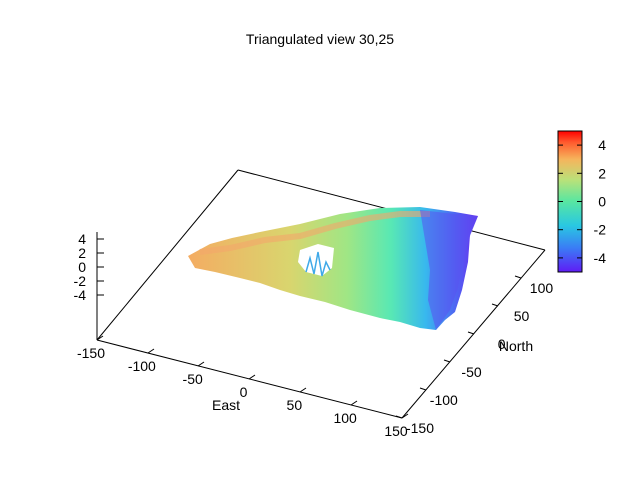  I want to click on colorbar-tick-label: 0, so click(602, 202).